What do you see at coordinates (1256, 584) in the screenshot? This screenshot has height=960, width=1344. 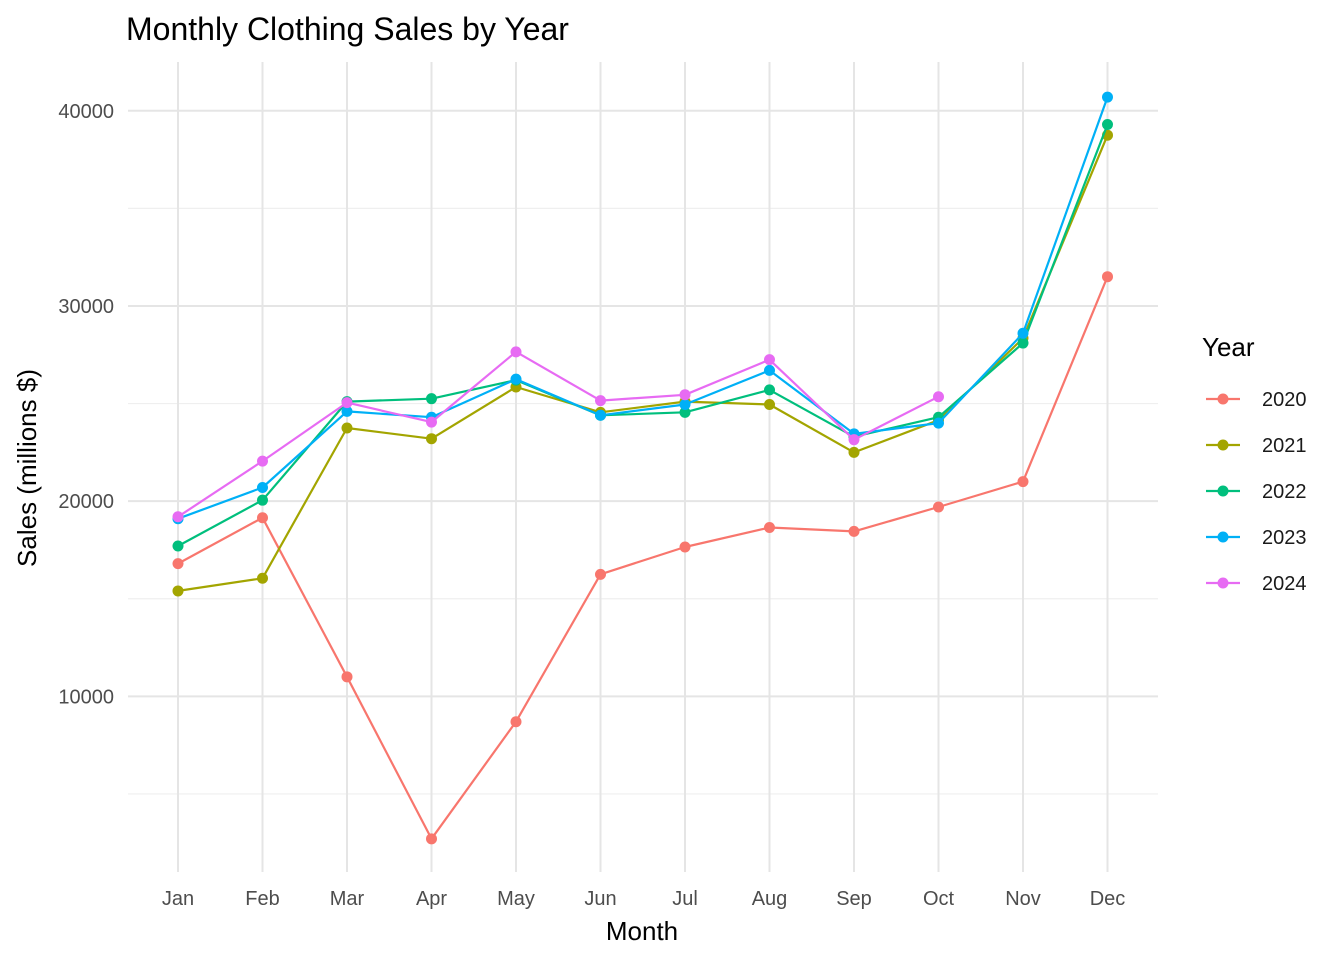 I see `legend-item: 2024` at bounding box center [1256, 584].